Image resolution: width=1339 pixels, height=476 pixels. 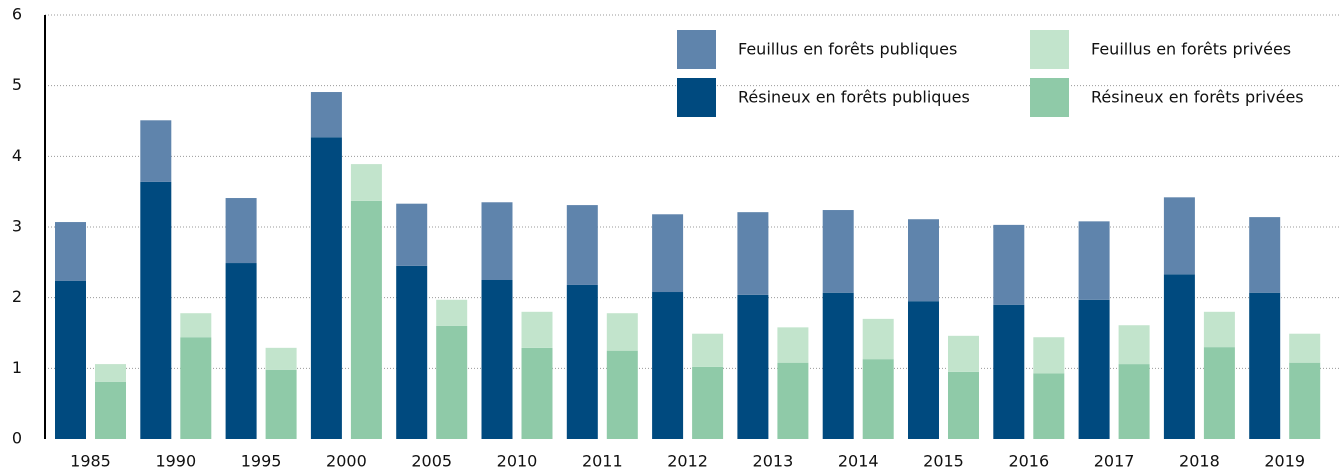 What do you see at coordinates (687, 461) in the screenshot?
I see `x-tick-label: 2012` at bounding box center [687, 461].